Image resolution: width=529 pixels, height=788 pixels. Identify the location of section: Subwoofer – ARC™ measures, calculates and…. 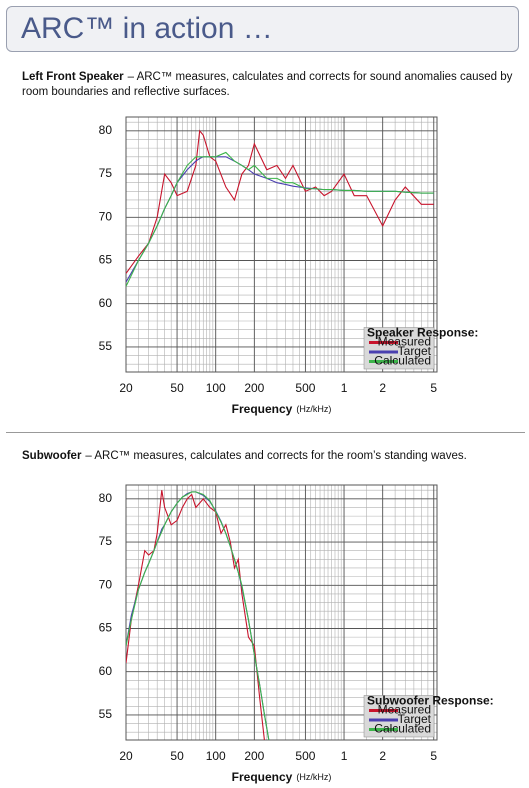
(272, 456).